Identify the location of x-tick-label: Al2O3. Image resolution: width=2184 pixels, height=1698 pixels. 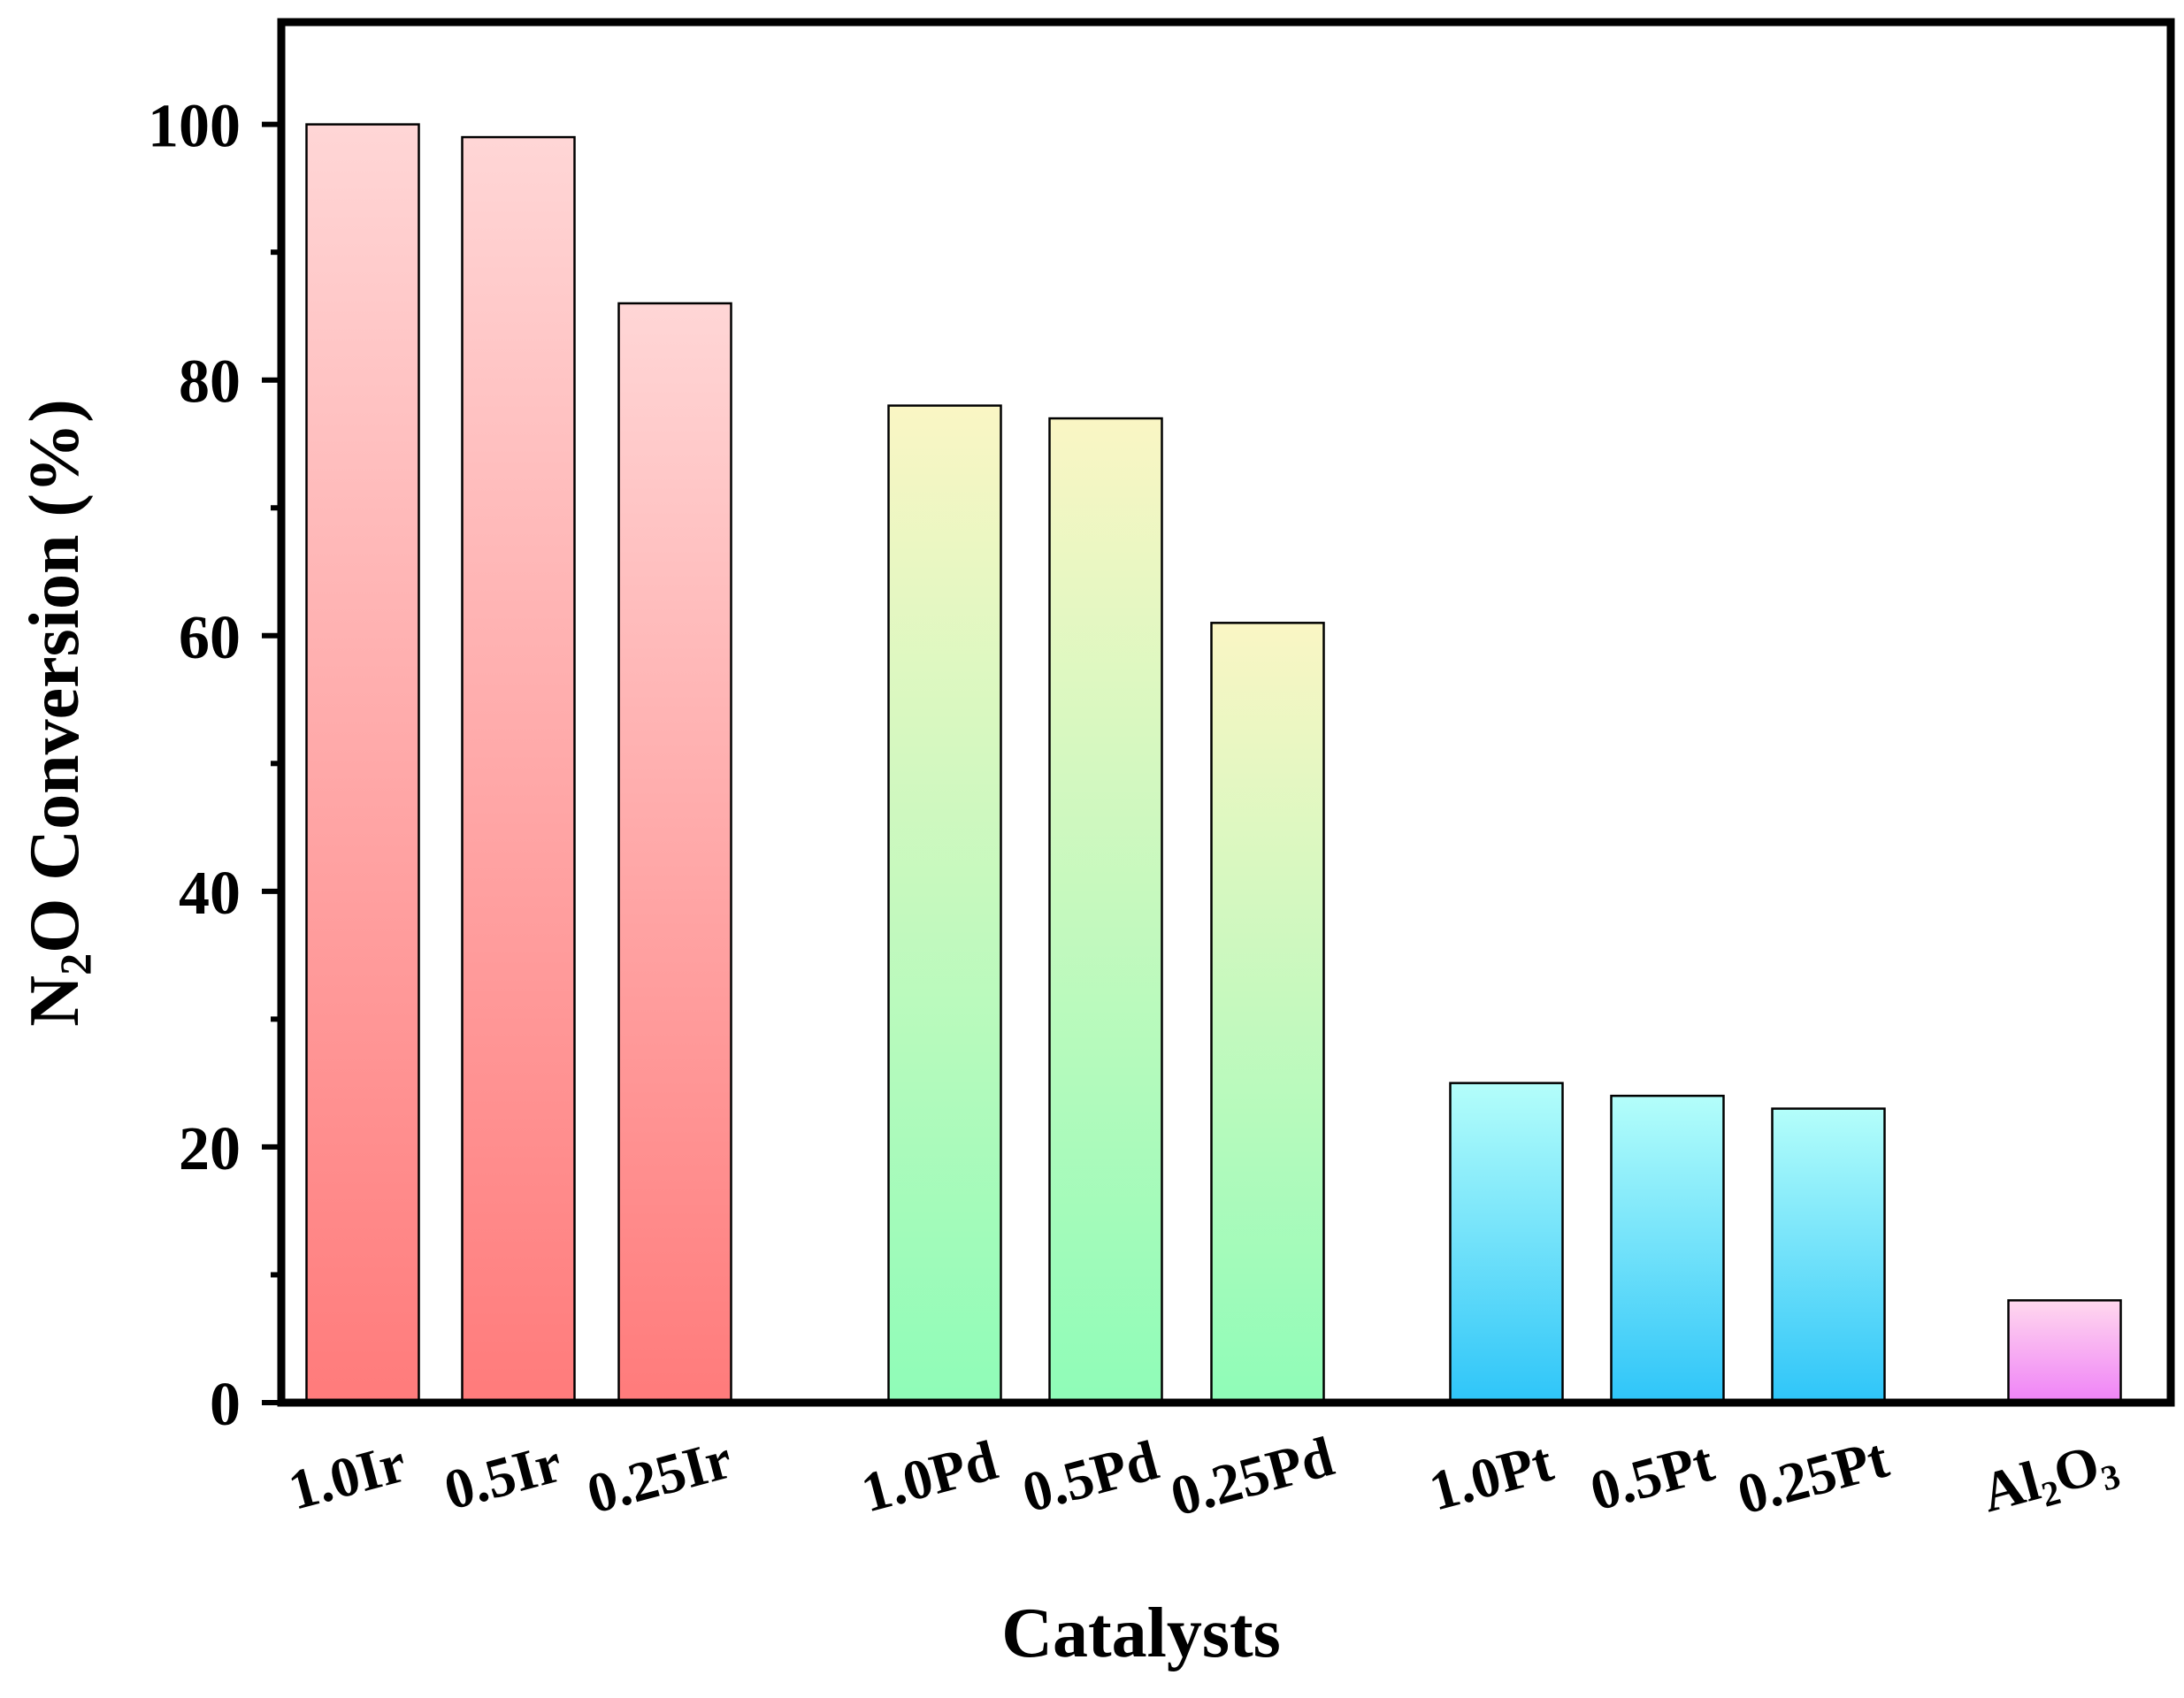
(2050, 1478).